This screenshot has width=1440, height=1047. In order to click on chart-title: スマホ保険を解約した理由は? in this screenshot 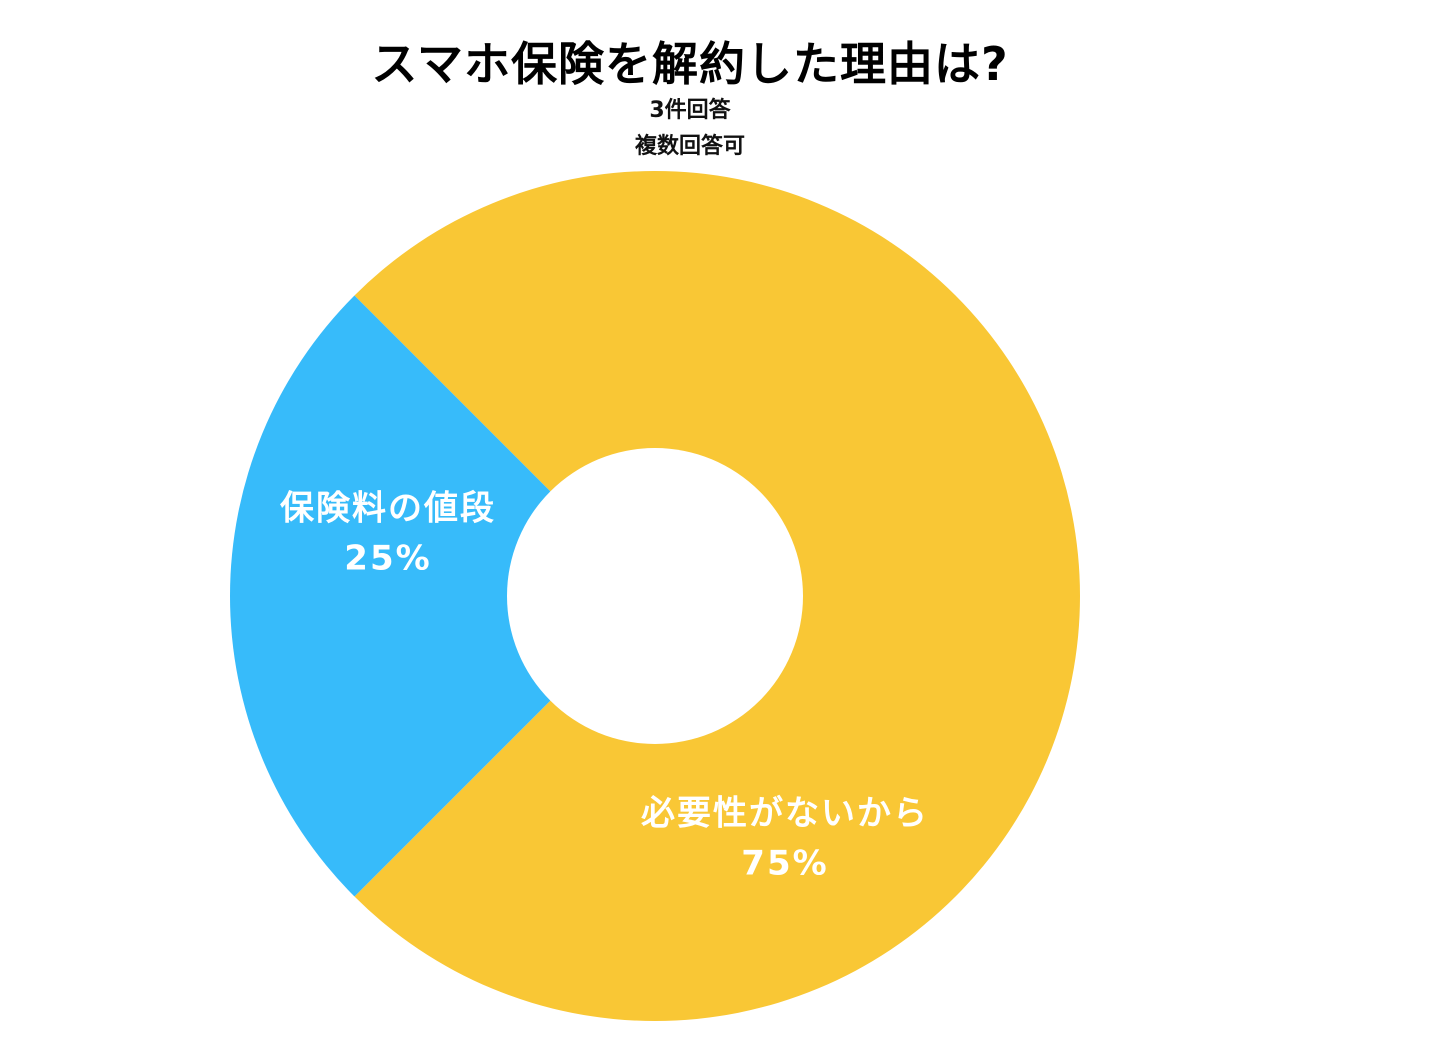, I will do `click(690, 64)`.